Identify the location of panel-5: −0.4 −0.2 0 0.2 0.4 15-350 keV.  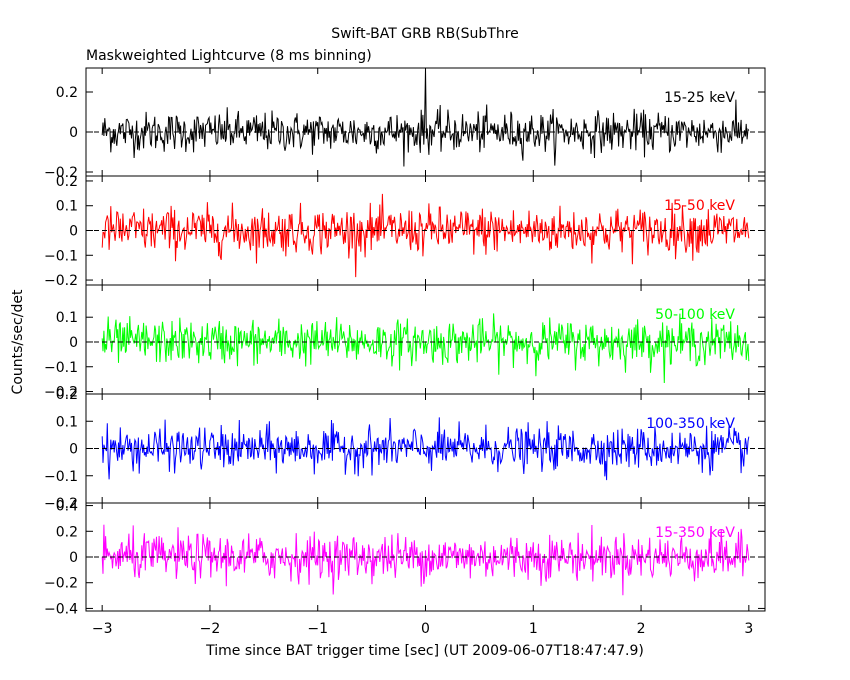
(405, 558).